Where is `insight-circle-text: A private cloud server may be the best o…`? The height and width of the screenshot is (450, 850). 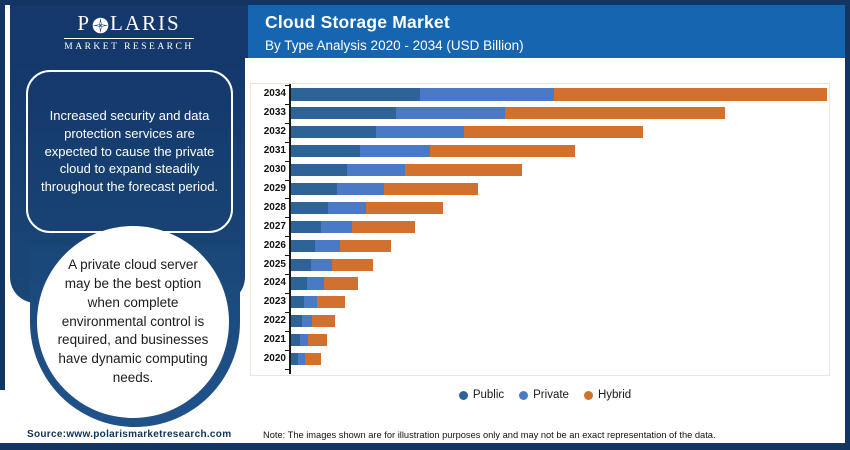
insight-circle-text: A private cloud server may be the best o… is located at coordinates (133, 321).